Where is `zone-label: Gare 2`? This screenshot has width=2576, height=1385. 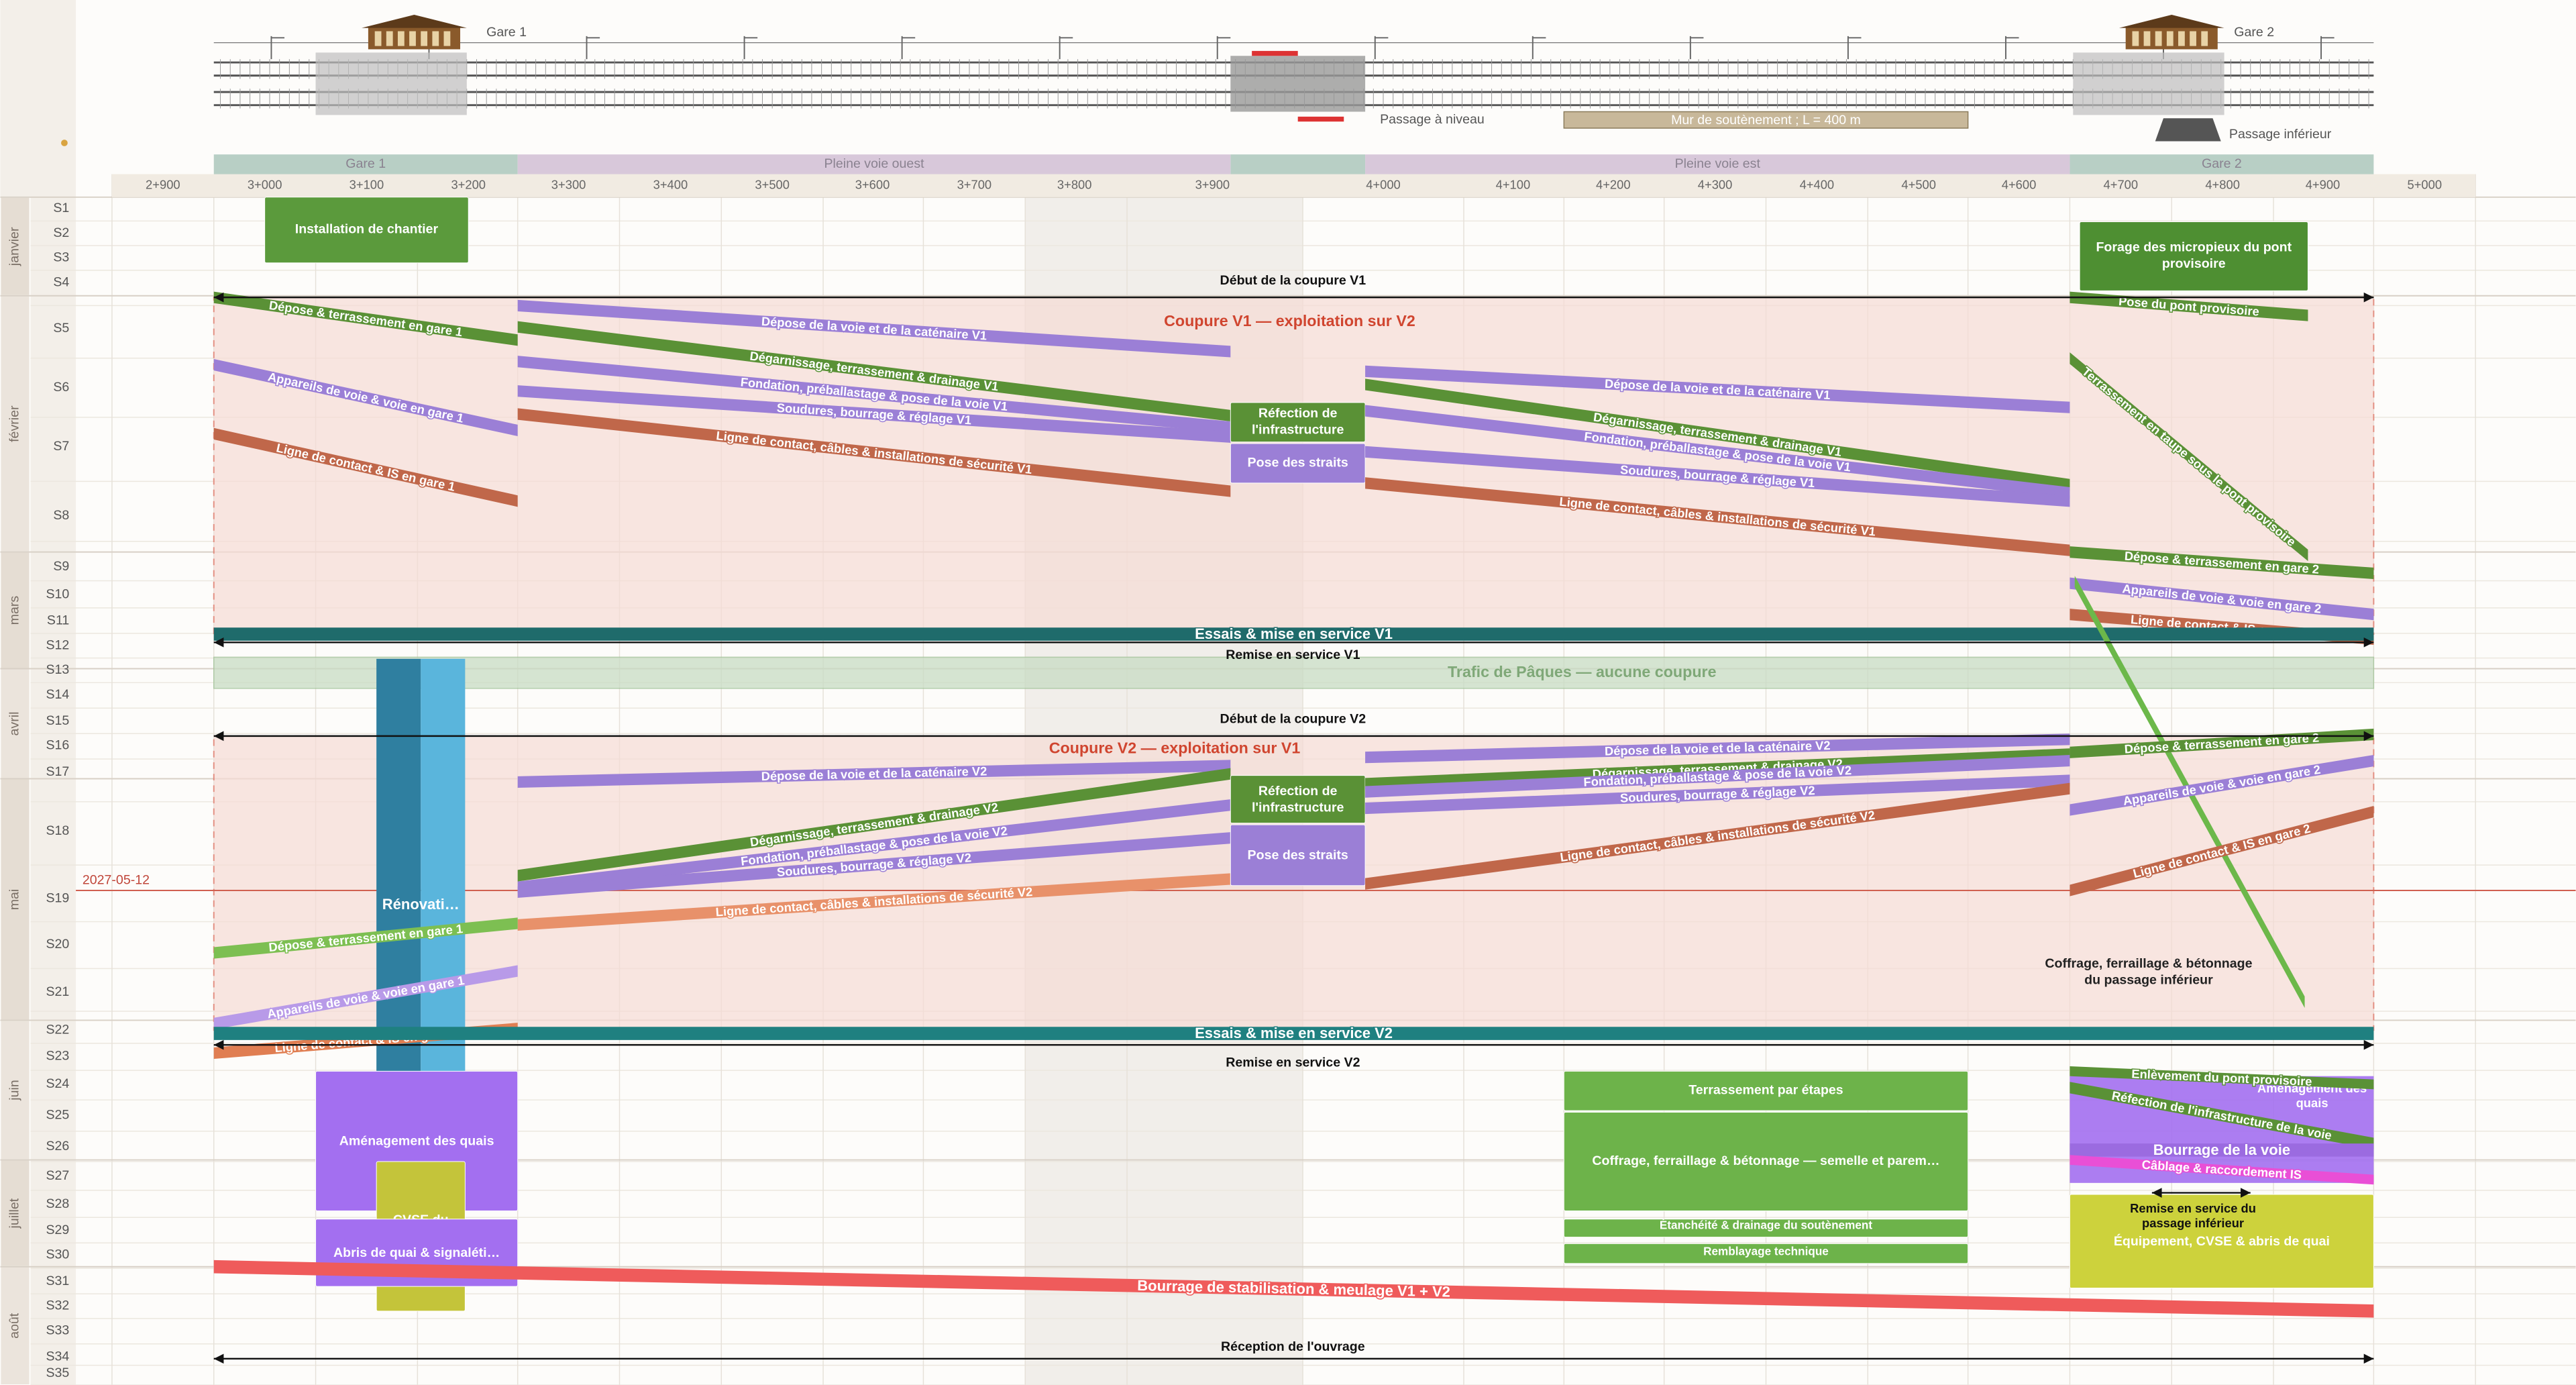 zone-label: Gare 2 is located at coordinates (2222, 163).